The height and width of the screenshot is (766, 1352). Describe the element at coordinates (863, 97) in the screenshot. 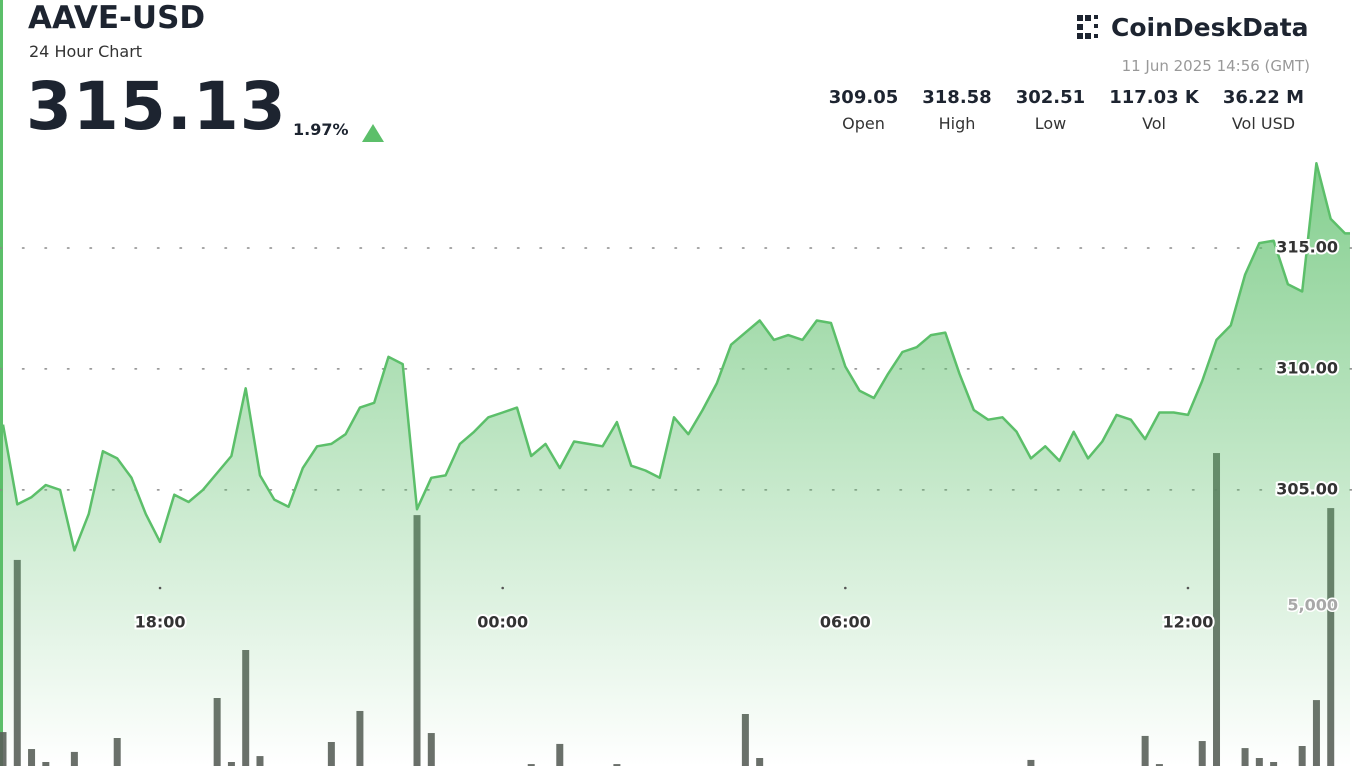

I see `stat-value: 309.05` at that location.